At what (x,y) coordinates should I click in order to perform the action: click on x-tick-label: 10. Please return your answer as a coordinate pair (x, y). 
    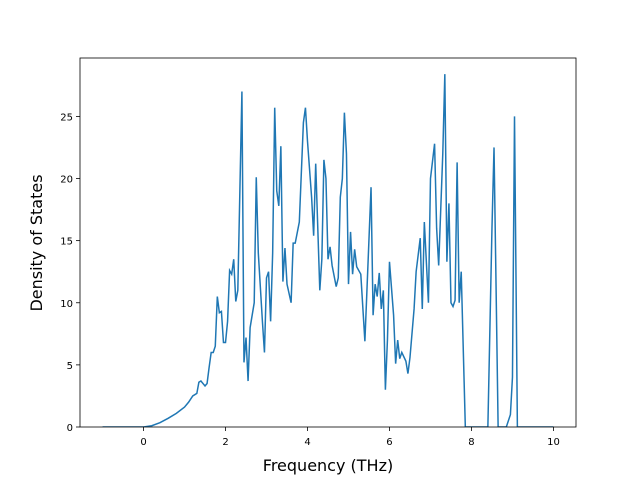
    Looking at the image, I should click on (553, 442).